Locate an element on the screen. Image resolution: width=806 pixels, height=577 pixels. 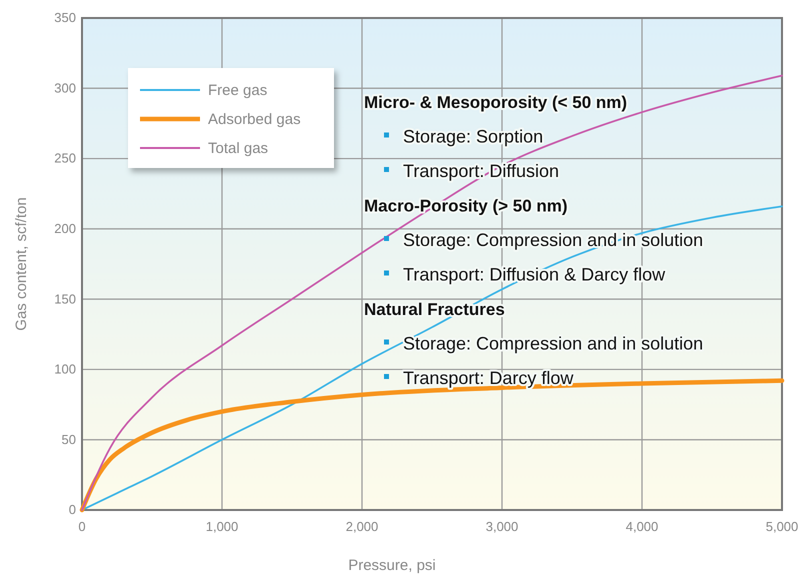
y-tick-label: 100 is located at coordinates (65, 369).